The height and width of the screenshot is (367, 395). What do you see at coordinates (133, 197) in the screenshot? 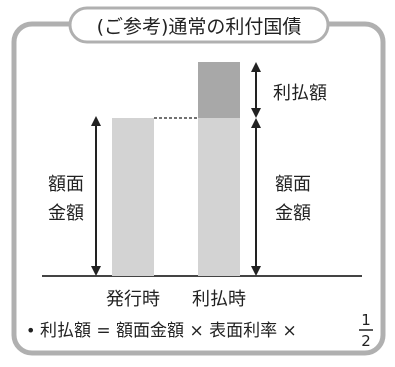
I see `bar-issue-face-value` at bounding box center [133, 197].